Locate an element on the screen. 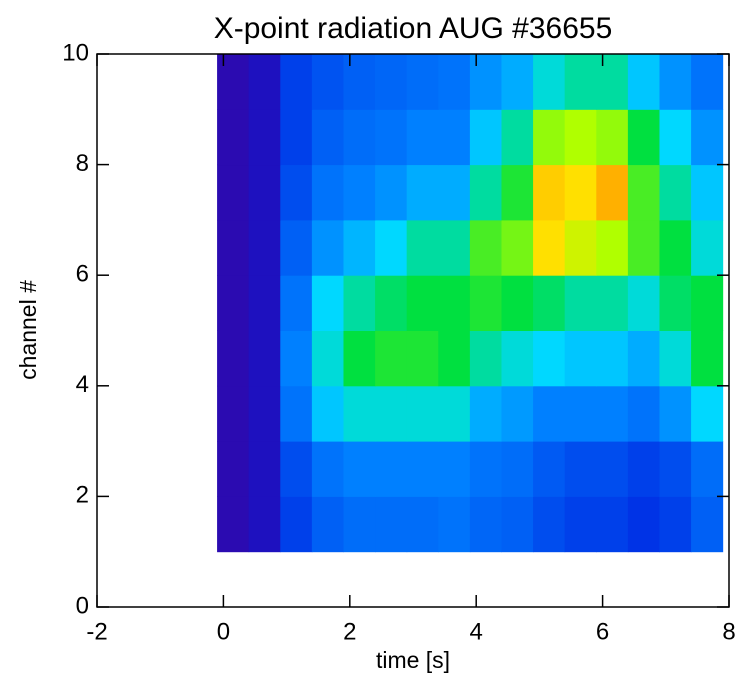 The width and height of the screenshot is (743, 678). y-tick-label: 6 is located at coordinates (82, 274).